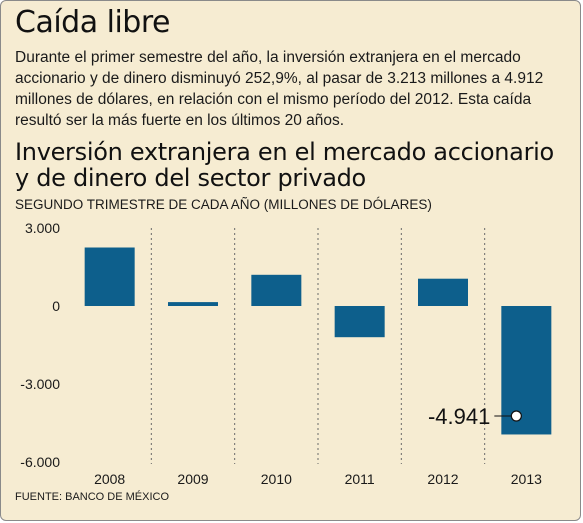  I want to click on page-title: Caída libre, so click(92, 22).